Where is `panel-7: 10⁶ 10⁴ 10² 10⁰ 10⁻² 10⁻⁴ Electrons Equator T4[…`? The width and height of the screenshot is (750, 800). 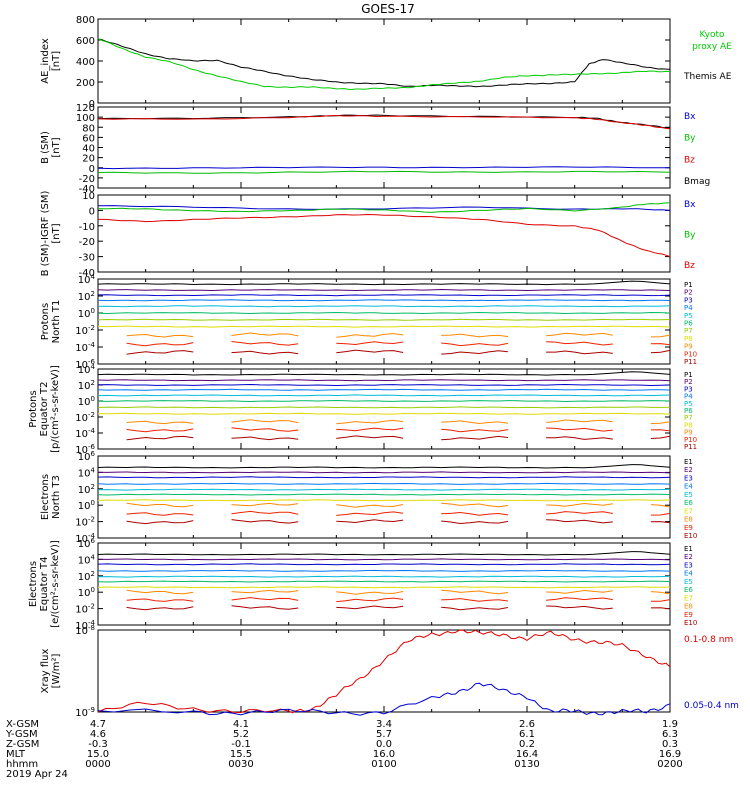
panel-7: 10⁶ 10⁴ 10² 10⁰ 10⁻² 10⁻⁴ Electrons Equator T4[… is located at coordinates (362, 584).